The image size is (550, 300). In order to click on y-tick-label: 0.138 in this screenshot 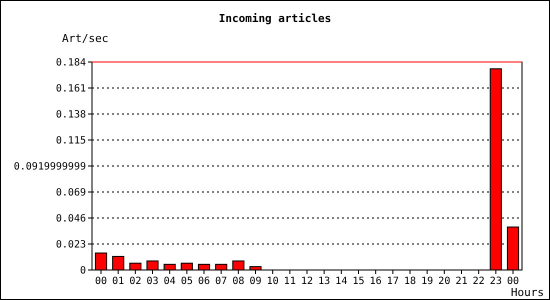, I will do `click(71, 115)`.